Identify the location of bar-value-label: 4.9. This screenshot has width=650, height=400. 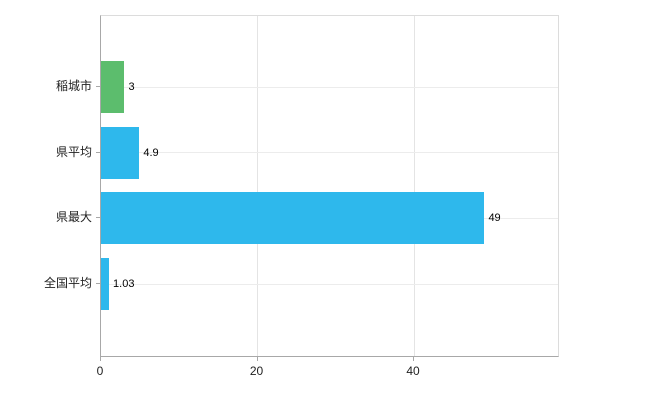
(151, 152).